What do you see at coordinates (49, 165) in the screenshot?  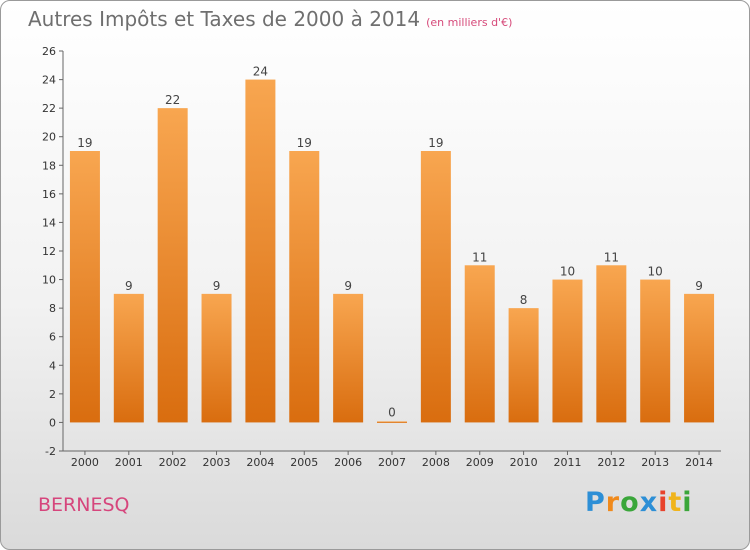 I see `y-tick-label: 18` at bounding box center [49, 165].